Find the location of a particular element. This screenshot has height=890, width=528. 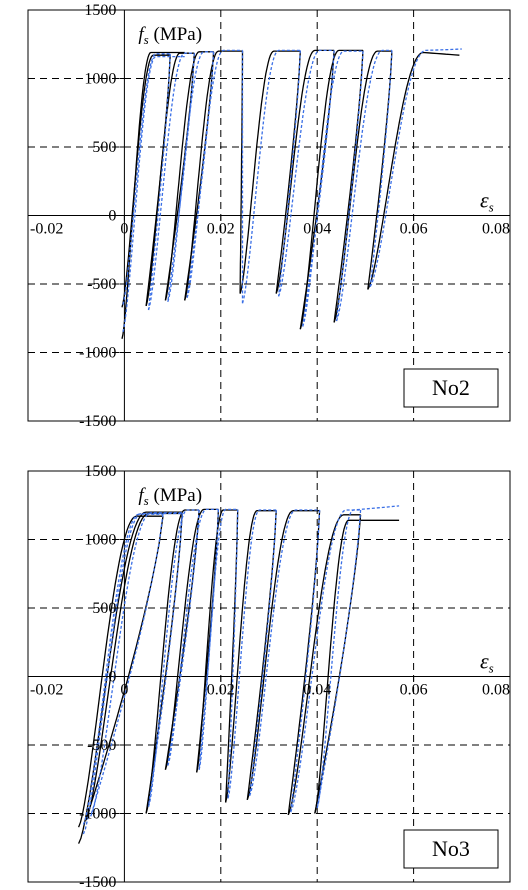

specimen-tag: No2 is located at coordinates (451, 387).